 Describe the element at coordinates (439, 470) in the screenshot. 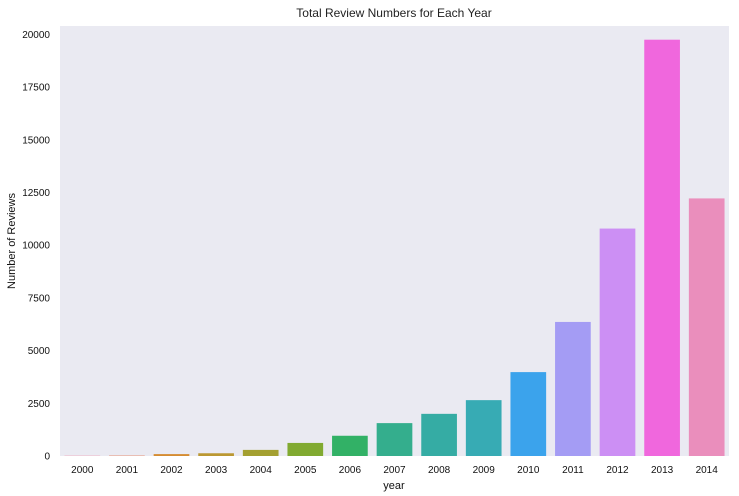

I see `x-tick-label: 2008` at that location.